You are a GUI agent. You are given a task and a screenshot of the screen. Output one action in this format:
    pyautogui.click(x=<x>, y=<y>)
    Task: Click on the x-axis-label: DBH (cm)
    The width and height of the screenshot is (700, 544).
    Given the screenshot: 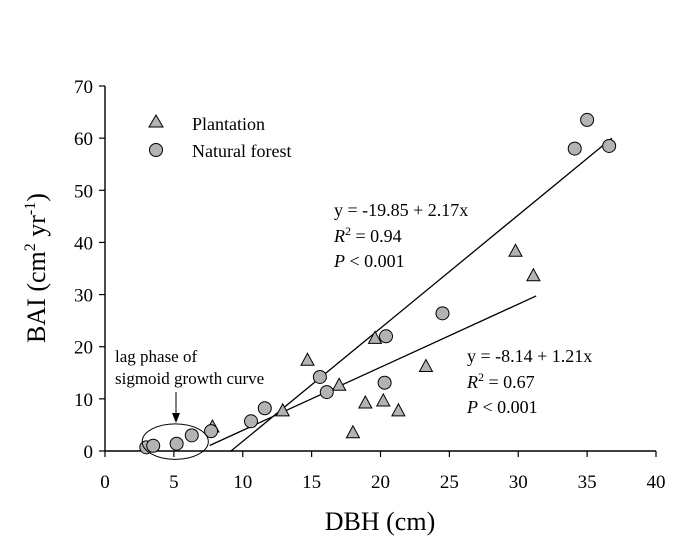 What is the action you would take?
    pyautogui.click(x=380, y=521)
    